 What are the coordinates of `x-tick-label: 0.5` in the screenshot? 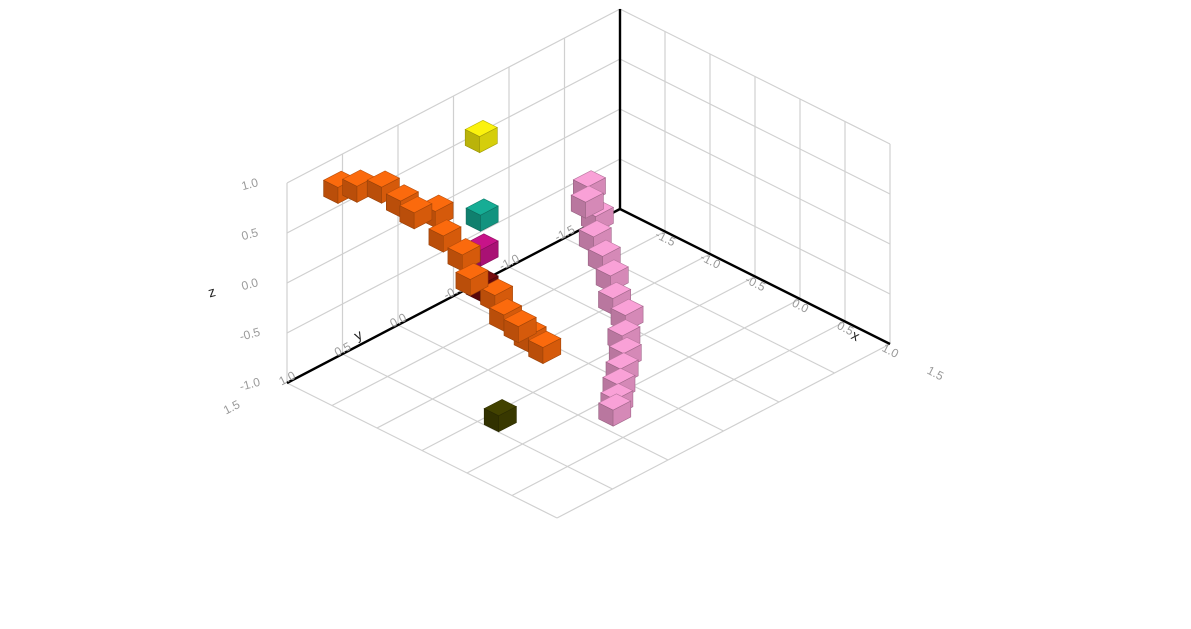 It's located at (846, 328).